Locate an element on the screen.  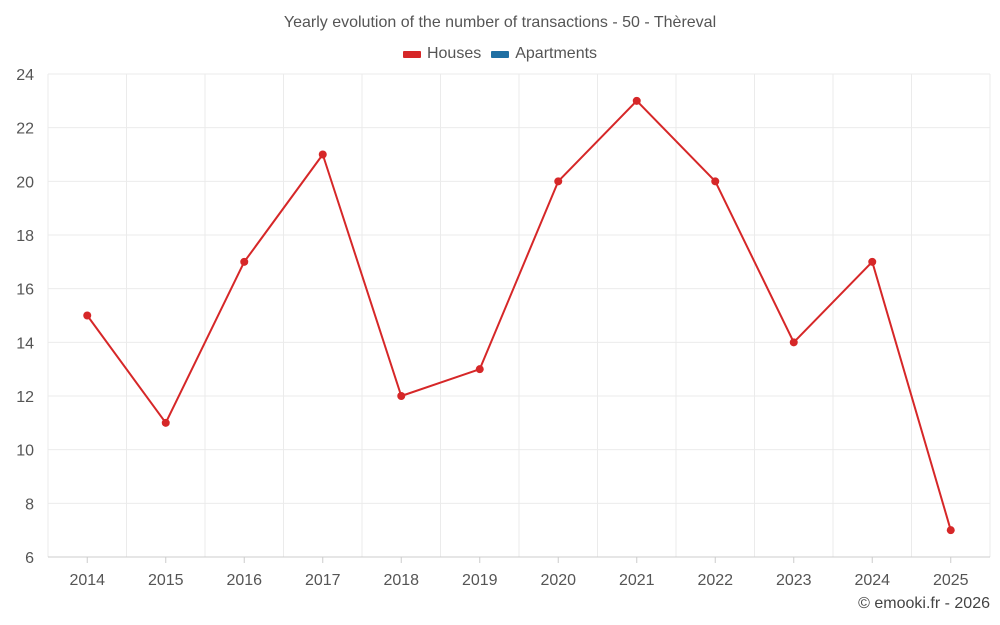
data-point-houses-2025 is located at coordinates (950, 530).